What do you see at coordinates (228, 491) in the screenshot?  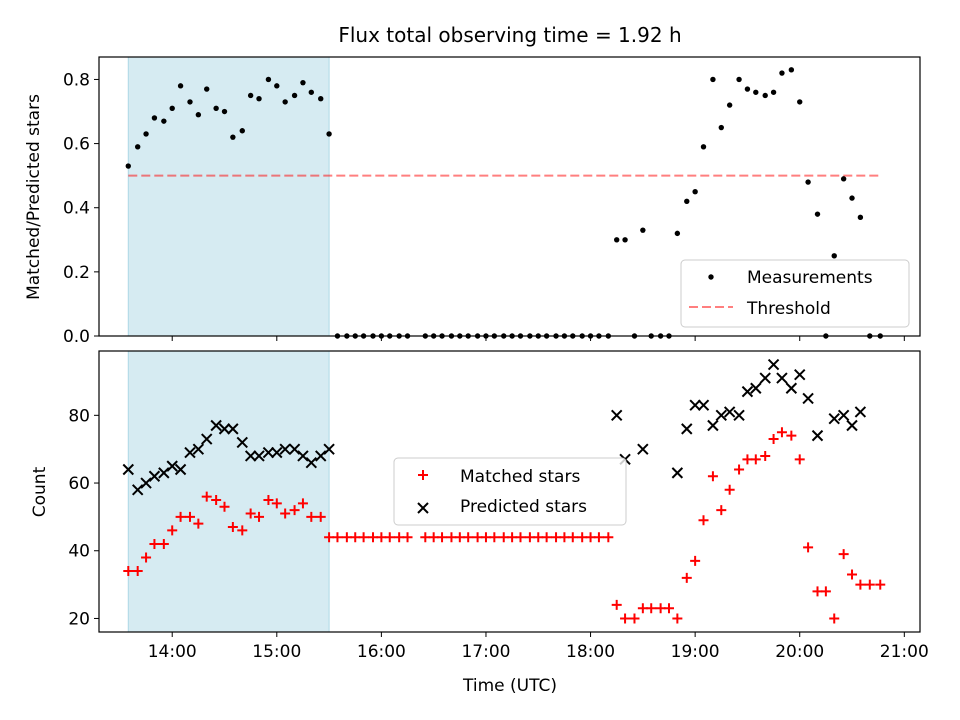 I see `bottom-shaded-span` at bounding box center [228, 491].